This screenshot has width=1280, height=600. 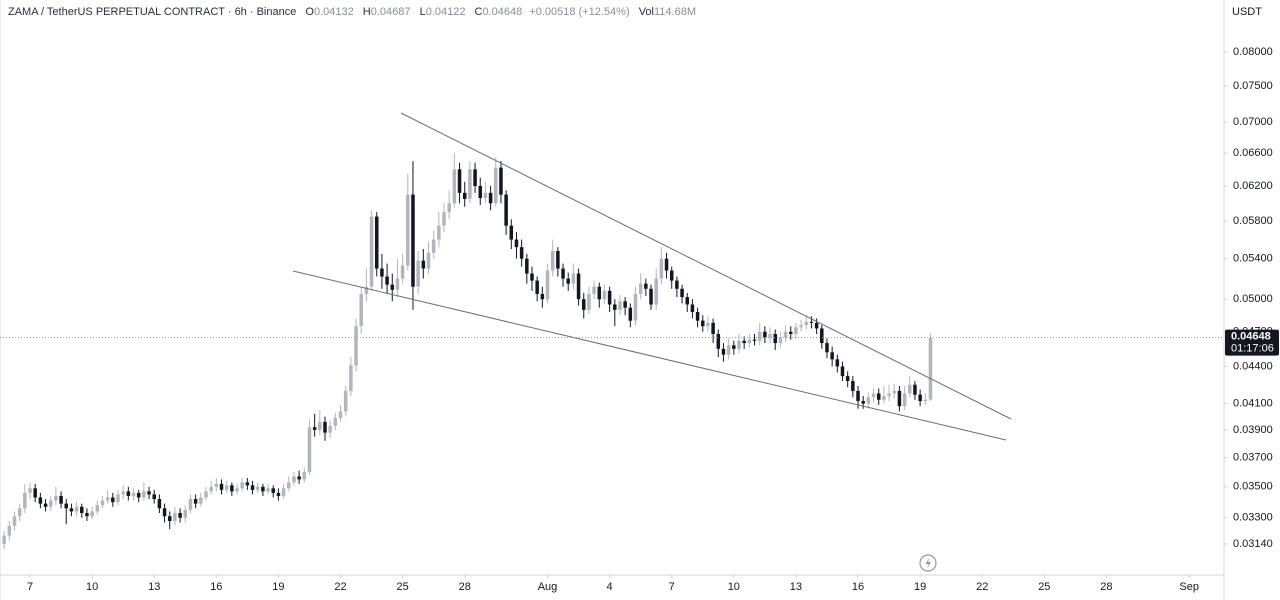 What do you see at coordinates (675, 12) in the screenshot?
I see `volume-value: 114.68M` at bounding box center [675, 12].